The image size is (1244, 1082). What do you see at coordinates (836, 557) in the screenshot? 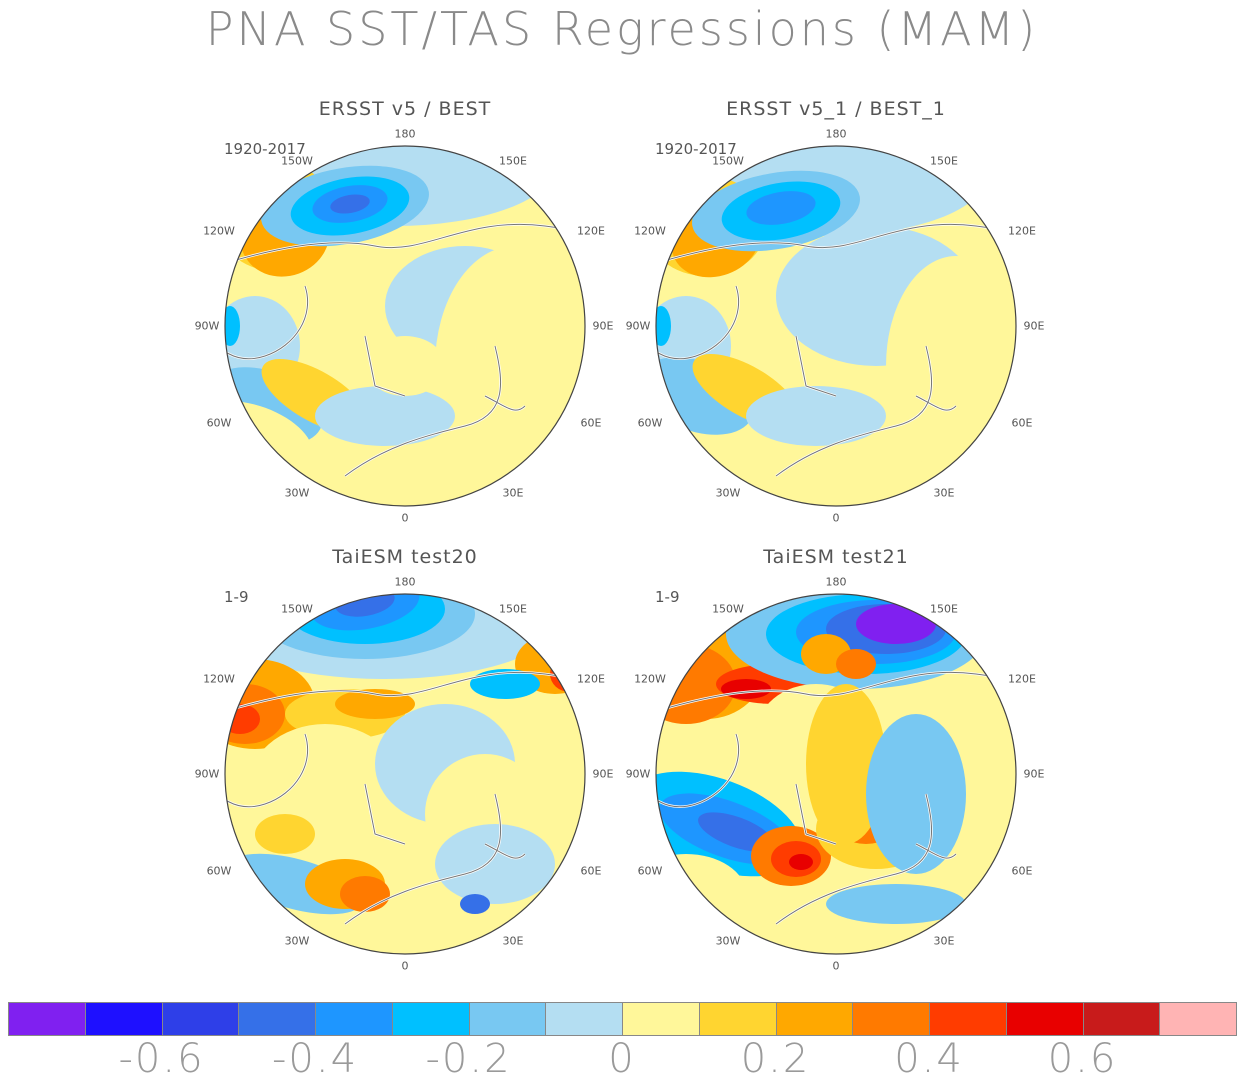
I see `panel-title: TaiESM test21` at bounding box center [836, 557].